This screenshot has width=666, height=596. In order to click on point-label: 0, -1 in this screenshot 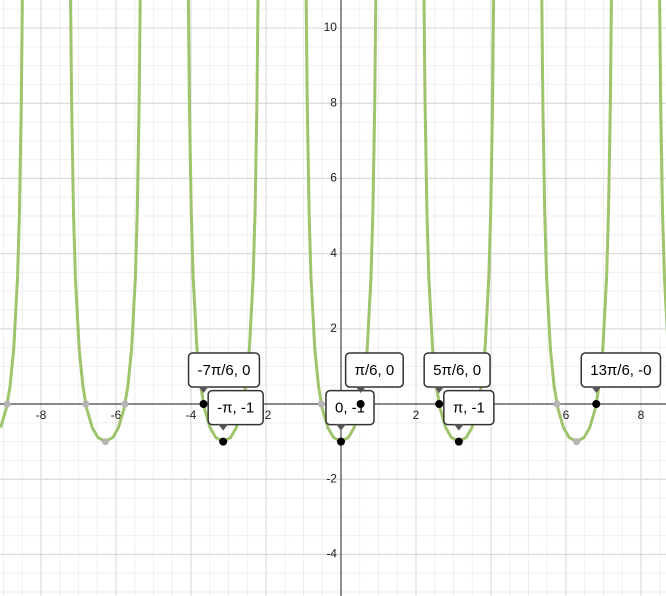, I will do `click(350, 410)`.